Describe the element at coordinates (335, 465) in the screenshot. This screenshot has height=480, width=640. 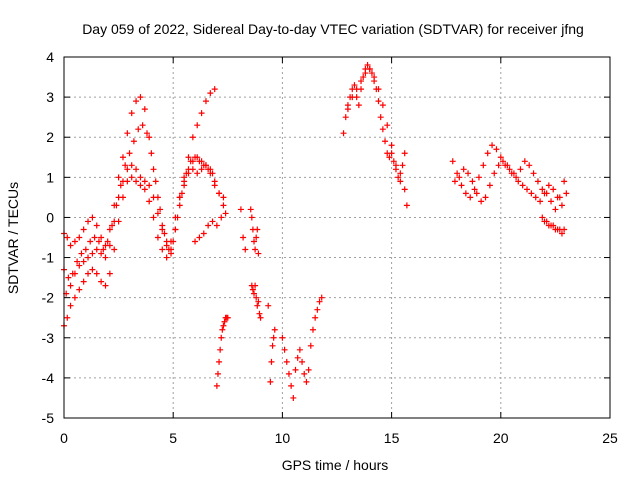
I see `x-axis-label: GPS time / hours` at that location.